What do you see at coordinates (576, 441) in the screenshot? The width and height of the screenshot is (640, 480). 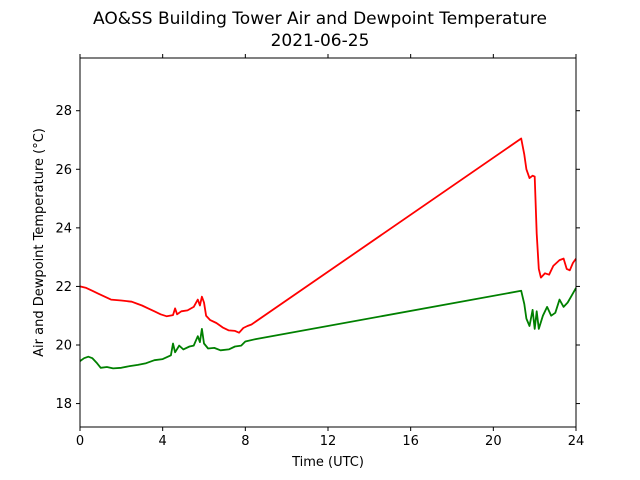 I see `x-tick-label-24: 24` at bounding box center [576, 441].